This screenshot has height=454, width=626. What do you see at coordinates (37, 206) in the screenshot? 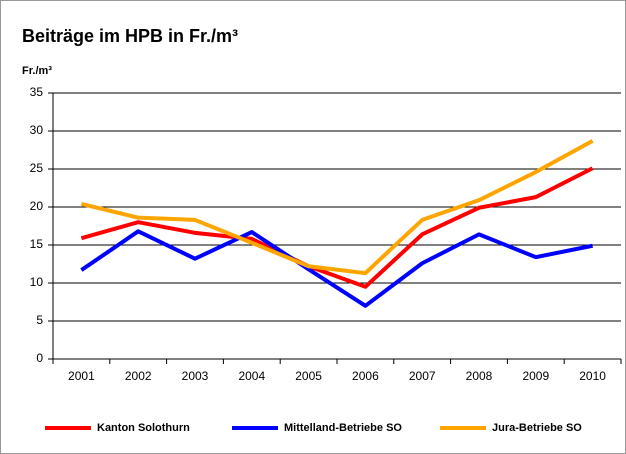
I see `y-tick-label: 20` at bounding box center [37, 206].